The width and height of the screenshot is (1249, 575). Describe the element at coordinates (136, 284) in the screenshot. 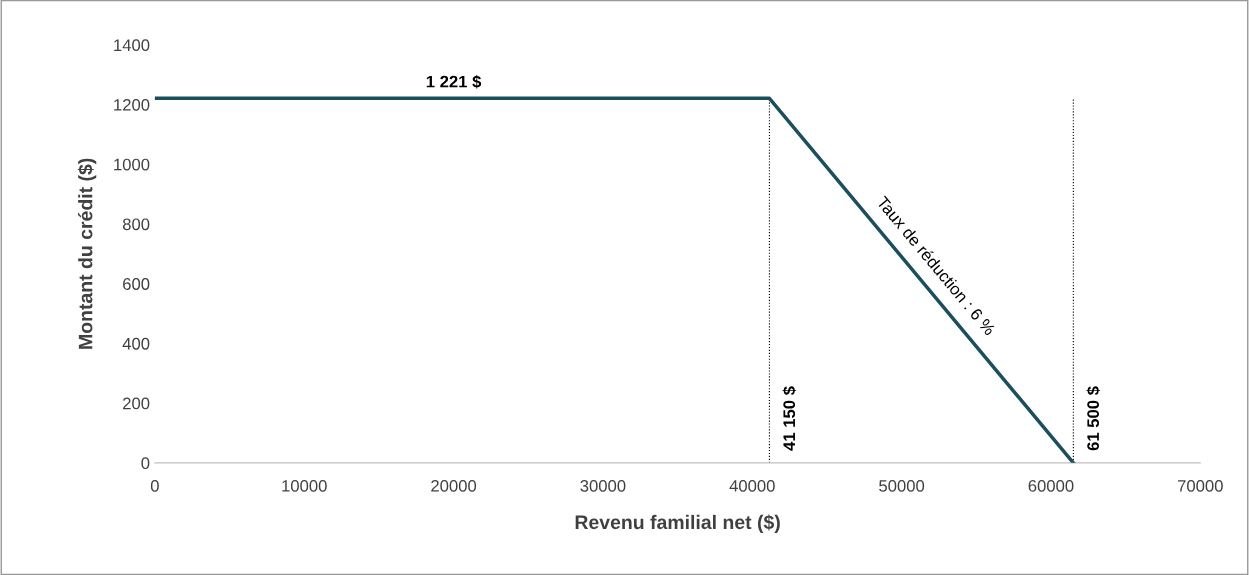

I see `y-tick-label: 600` at that location.